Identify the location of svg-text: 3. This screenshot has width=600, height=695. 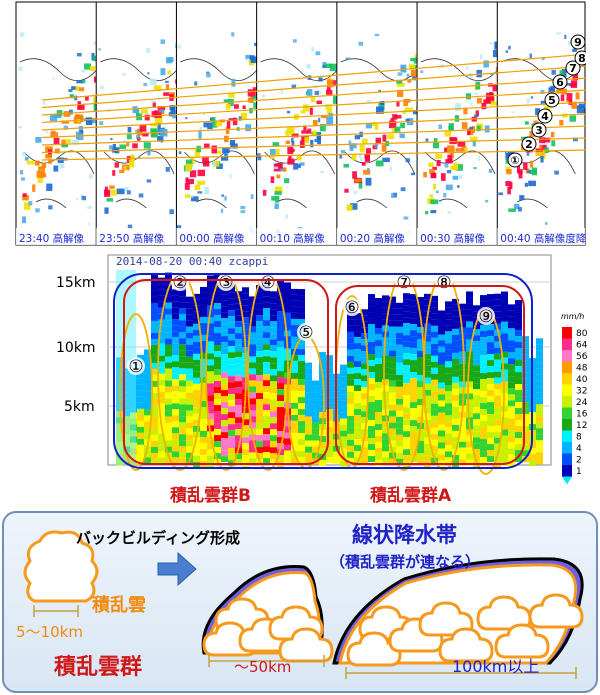
(539, 130).